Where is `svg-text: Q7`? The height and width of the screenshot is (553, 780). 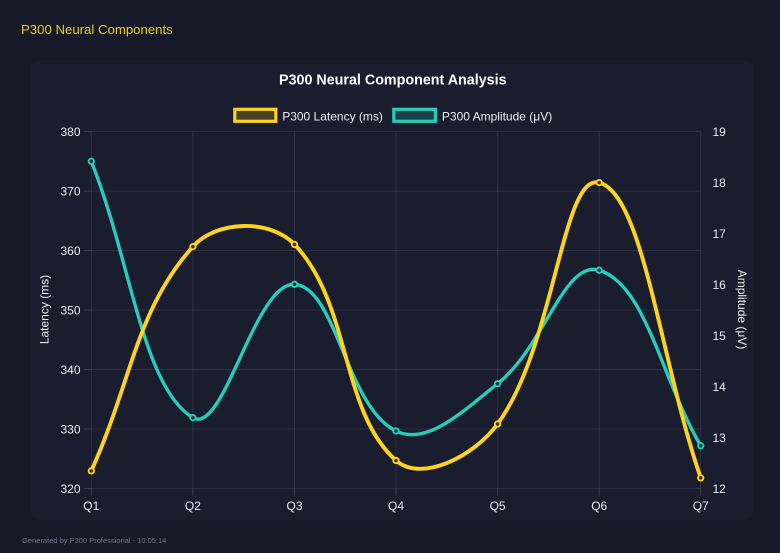
svg-text: Q7 is located at coordinates (701, 506).